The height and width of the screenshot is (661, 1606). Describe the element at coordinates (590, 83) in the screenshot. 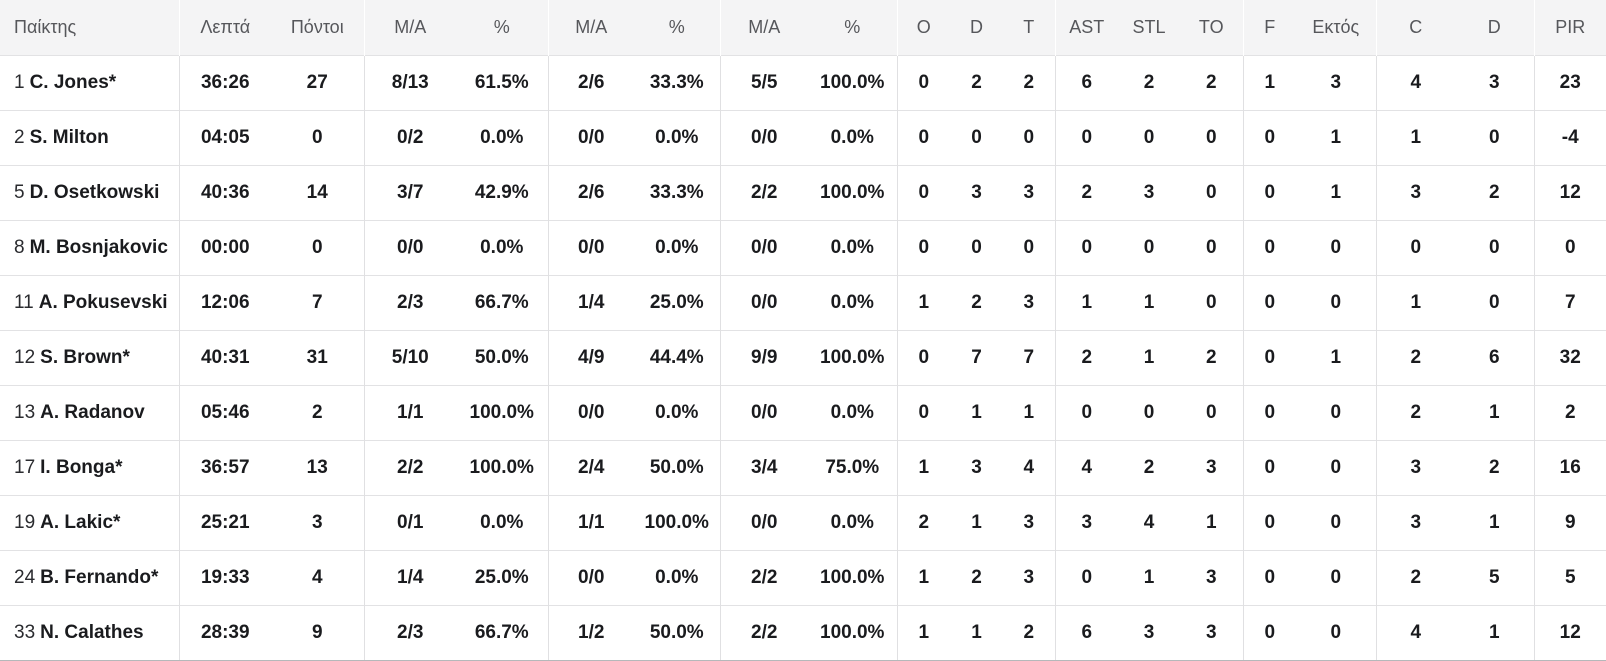

I see `cell-3pt-ma: 2/6` at that location.